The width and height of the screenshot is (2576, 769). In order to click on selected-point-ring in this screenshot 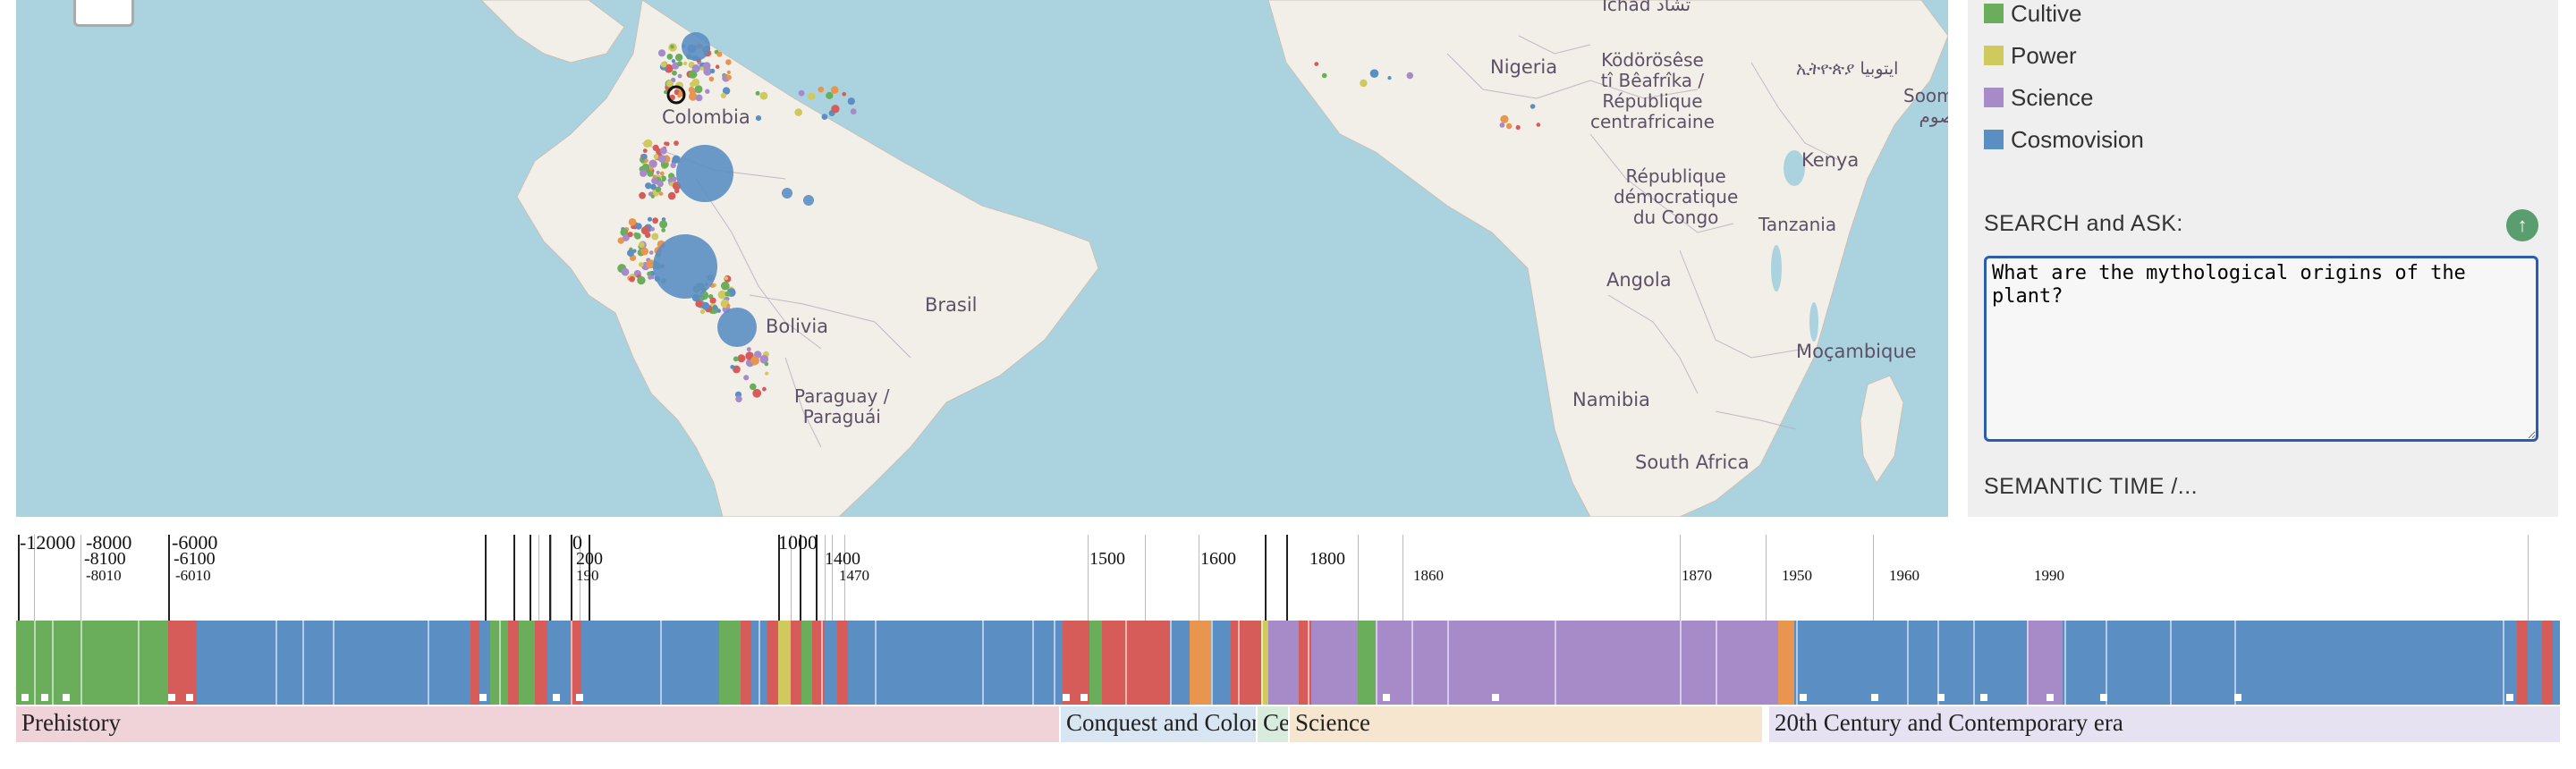, I will do `click(676, 95)`.